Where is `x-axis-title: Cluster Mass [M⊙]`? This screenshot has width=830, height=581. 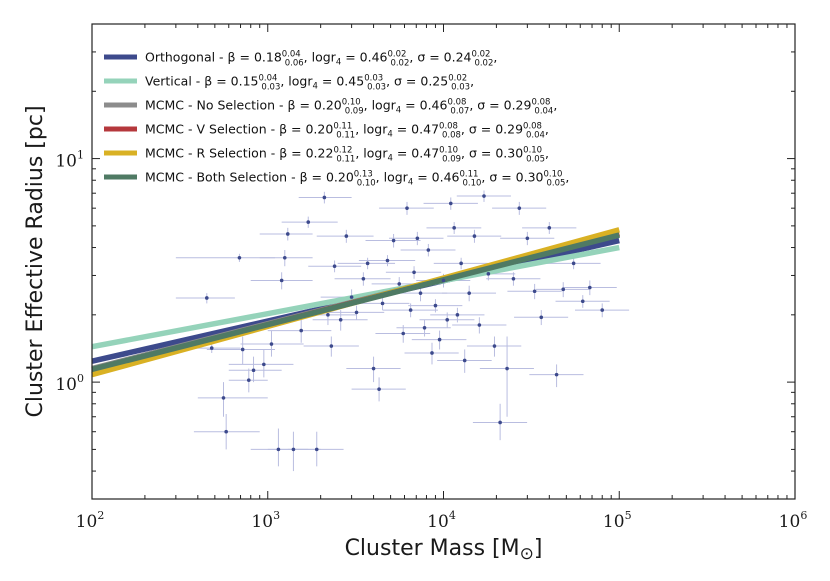
x-axis-title: Cluster Mass [M⊙] is located at coordinates (444, 550).